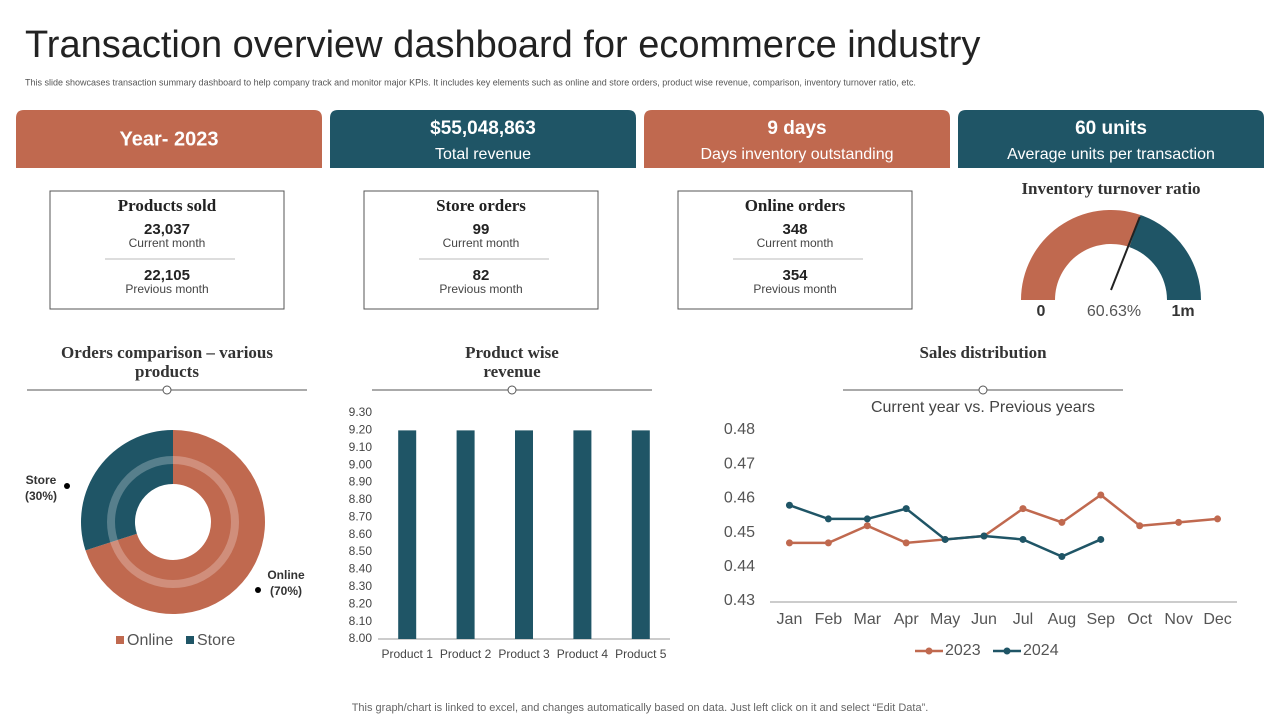 The image size is (1280, 720). I want to click on y-tick-label: 8.50, so click(361, 551).